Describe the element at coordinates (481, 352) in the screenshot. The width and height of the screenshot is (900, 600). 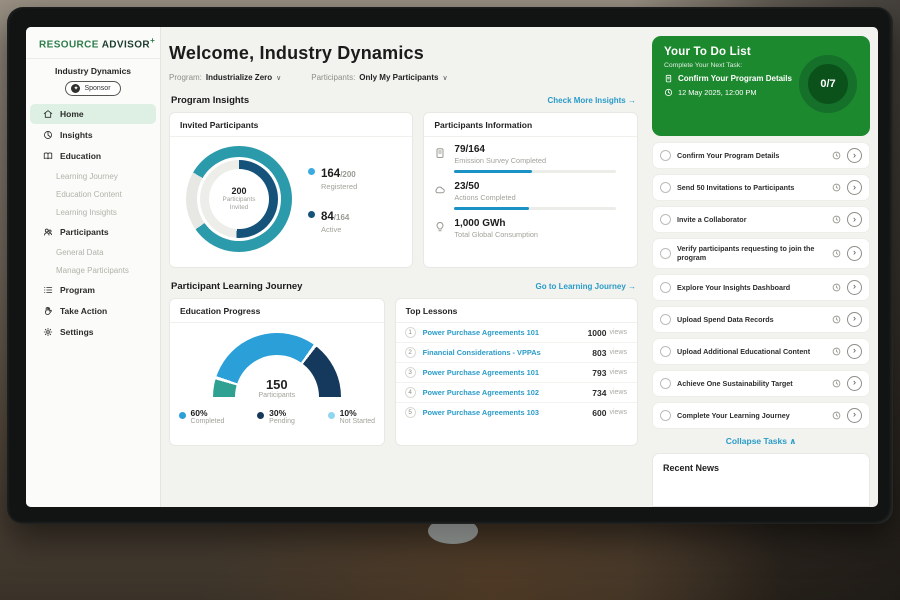
I see `lesson-link: Financial Considerations - VPPAs` at that location.